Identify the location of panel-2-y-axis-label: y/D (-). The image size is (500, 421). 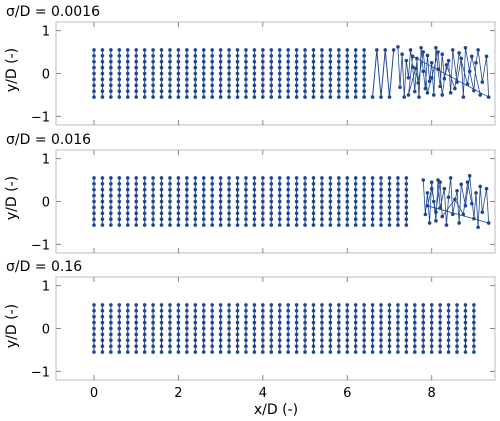
(12, 198).